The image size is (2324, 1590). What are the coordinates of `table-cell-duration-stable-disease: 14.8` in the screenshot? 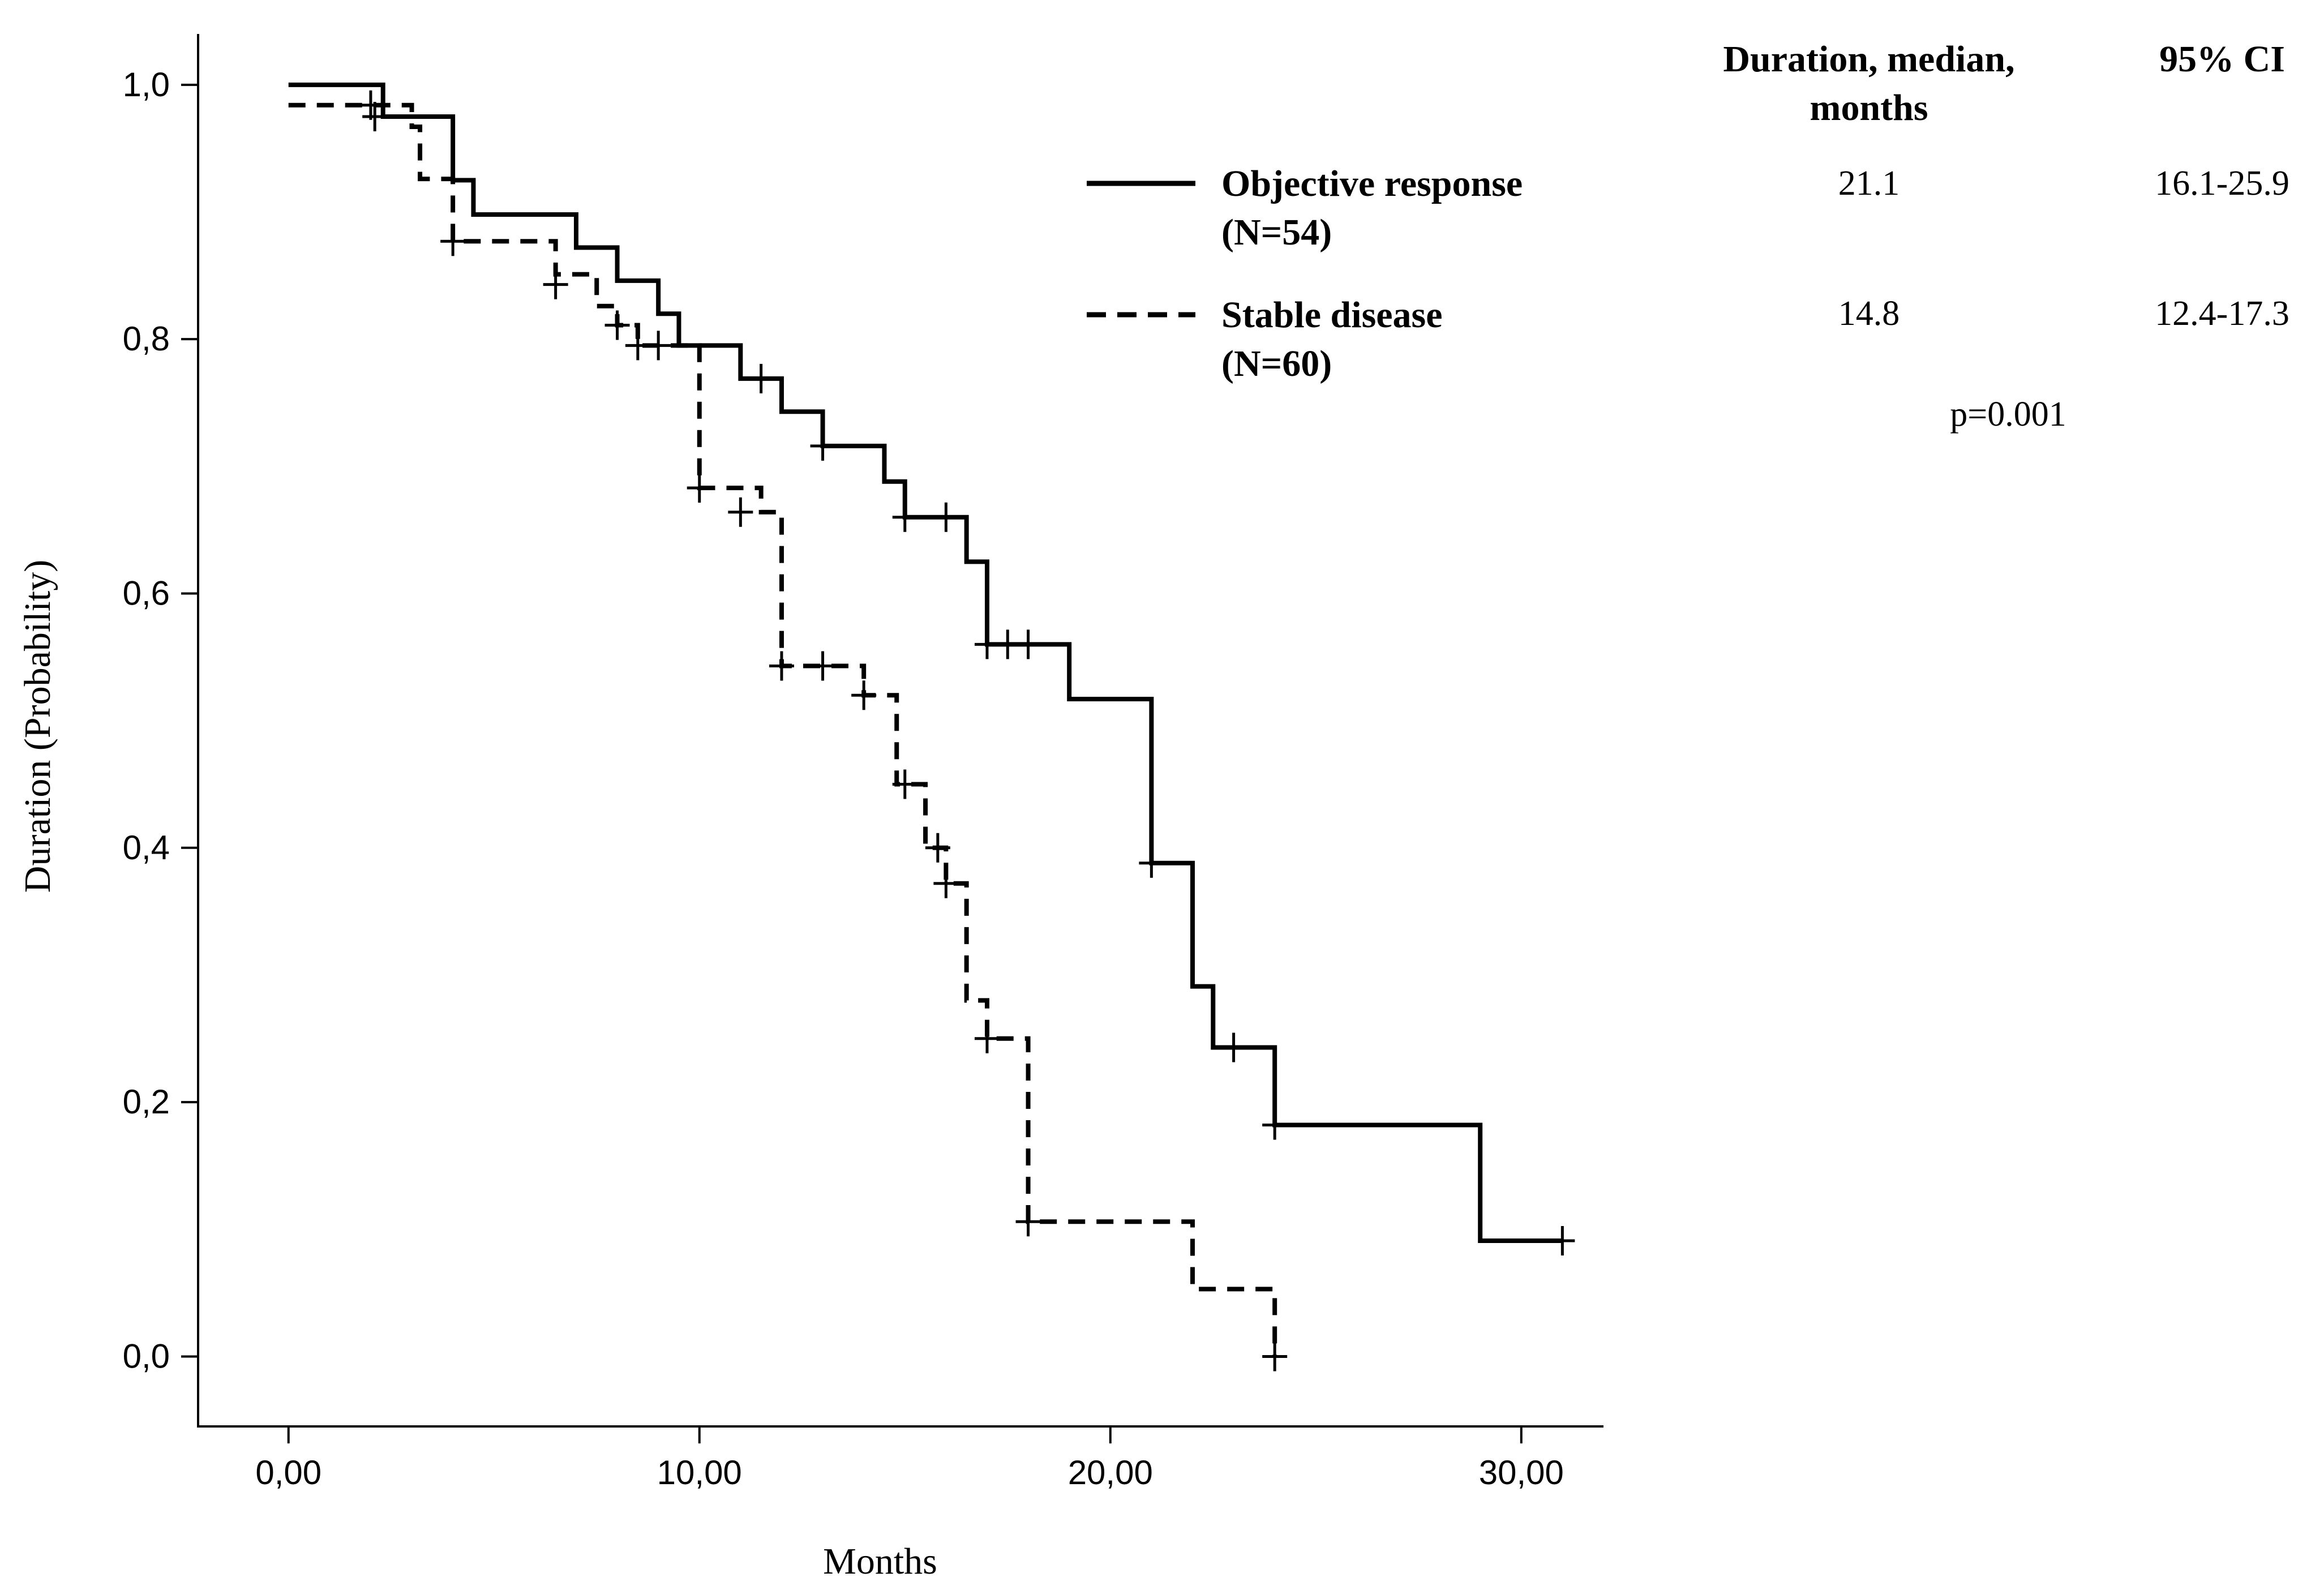 It's located at (1869, 313).